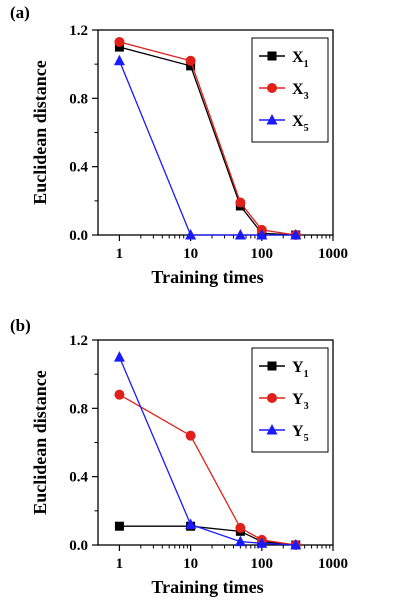 This screenshot has height=600, width=400. What do you see at coordinates (284, 401) in the screenshot?
I see `legend-entry-Y3: Y3` at bounding box center [284, 401].